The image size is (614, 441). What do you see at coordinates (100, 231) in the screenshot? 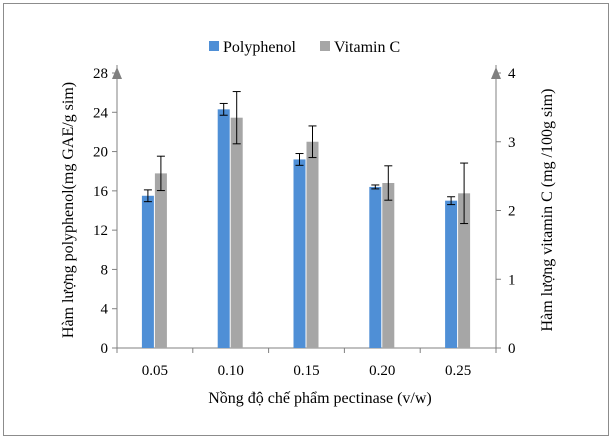
I see `y-tick-label-left: 12` at bounding box center [100, 231].